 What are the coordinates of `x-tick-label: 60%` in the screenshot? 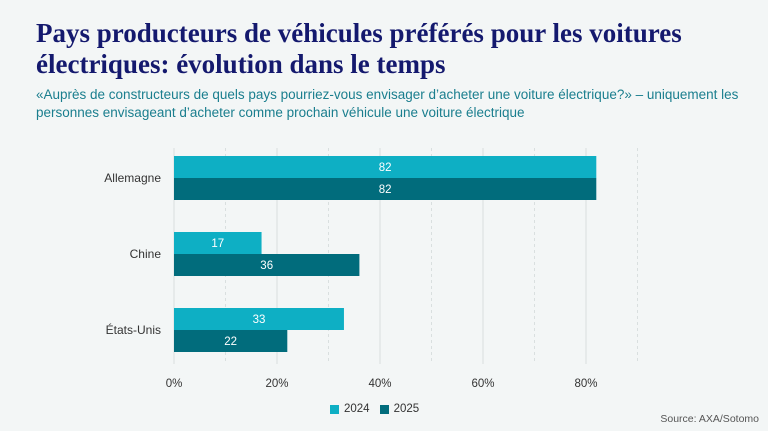 It's located at (482, 384).